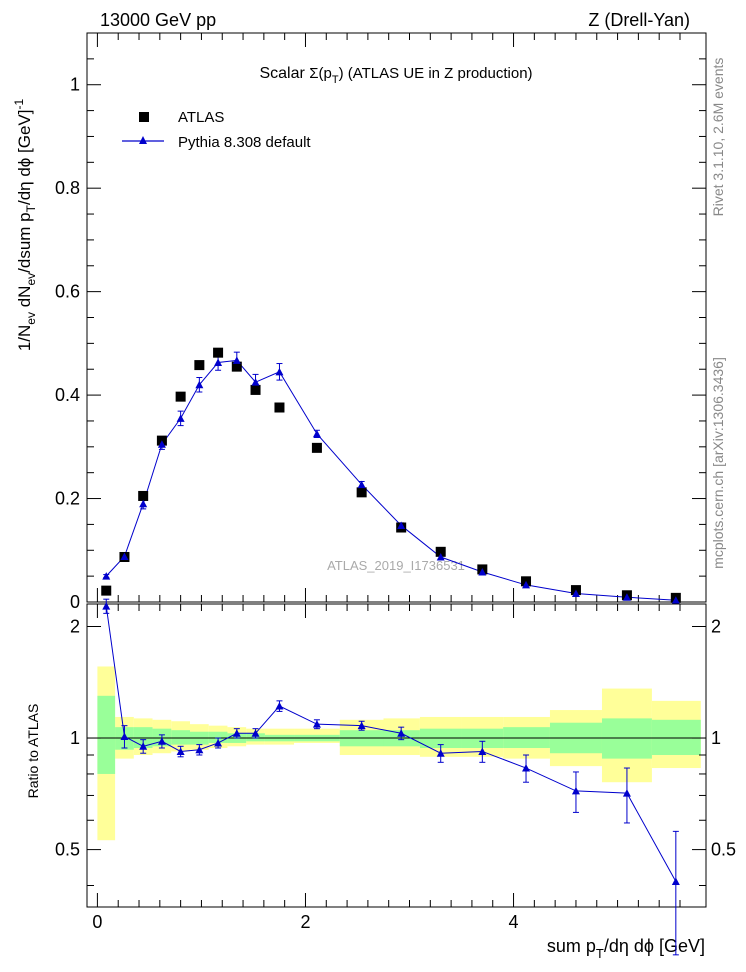 Image resolution: width=746 pixels, height=972 pixels. Describe the element at coordinates (639, 20) in the screenshot. I see `header-right: Z (Drell-Yan)` at that location.